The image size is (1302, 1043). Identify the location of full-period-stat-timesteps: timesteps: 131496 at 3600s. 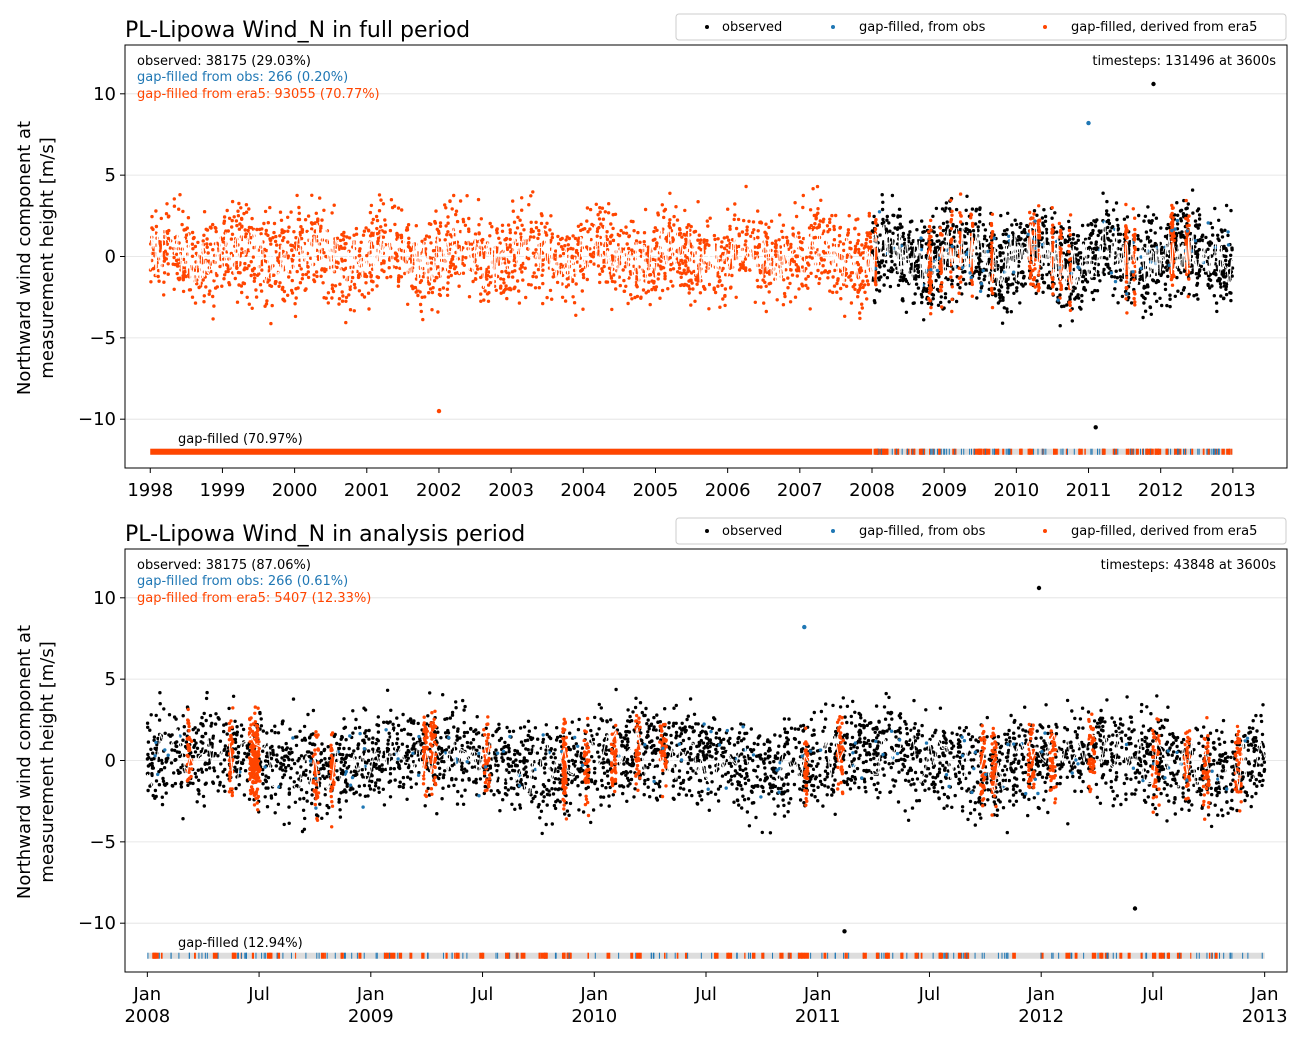
(1184, 61).